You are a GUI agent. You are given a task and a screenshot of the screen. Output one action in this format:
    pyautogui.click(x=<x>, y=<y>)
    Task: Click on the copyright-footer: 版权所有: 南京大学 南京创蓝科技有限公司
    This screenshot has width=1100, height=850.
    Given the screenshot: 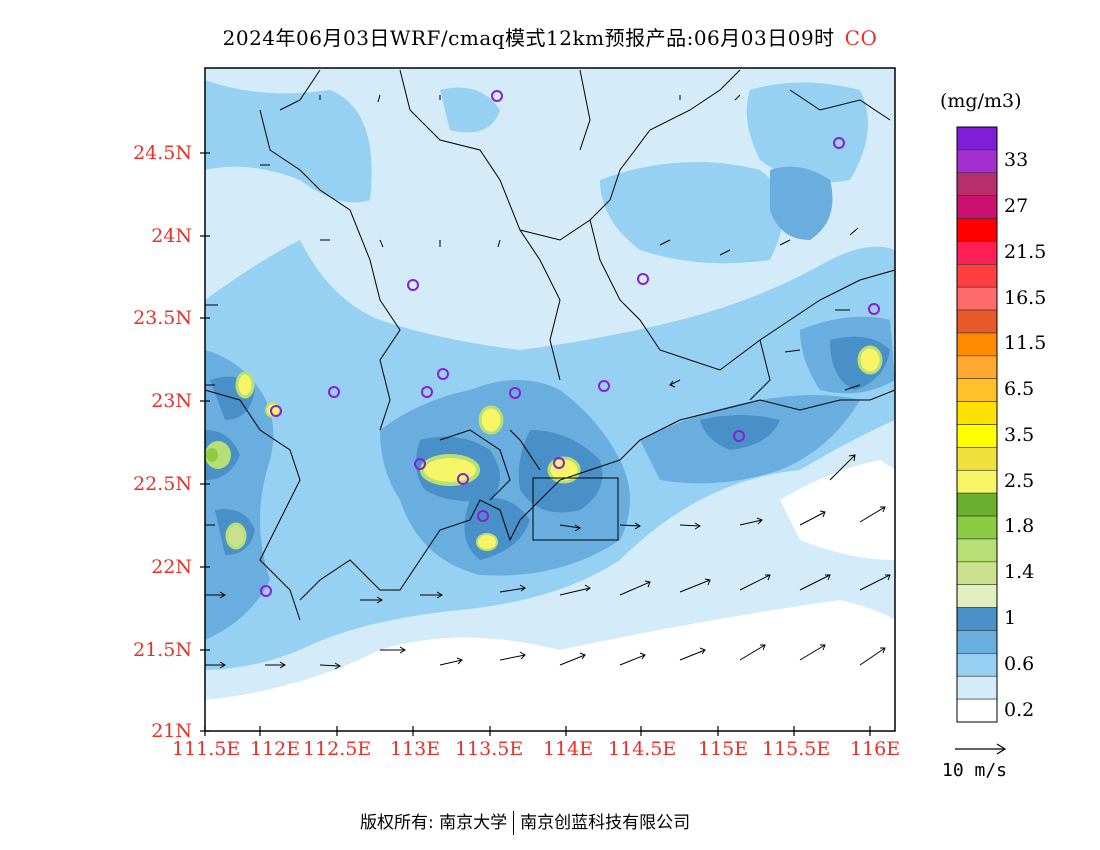 What is the action you would take?
    pyautogui.click(x=525, y=821)
    